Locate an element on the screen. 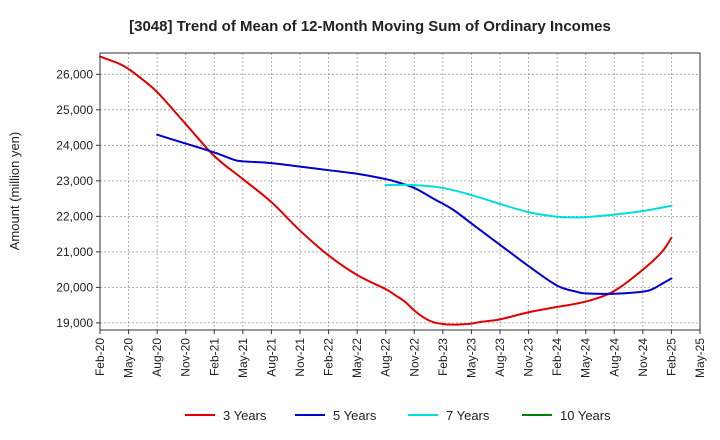 Image resolution: width=720 pixels, height=440 pixels. y-tick-label: 22,000 is located at coordinates (74, 216).